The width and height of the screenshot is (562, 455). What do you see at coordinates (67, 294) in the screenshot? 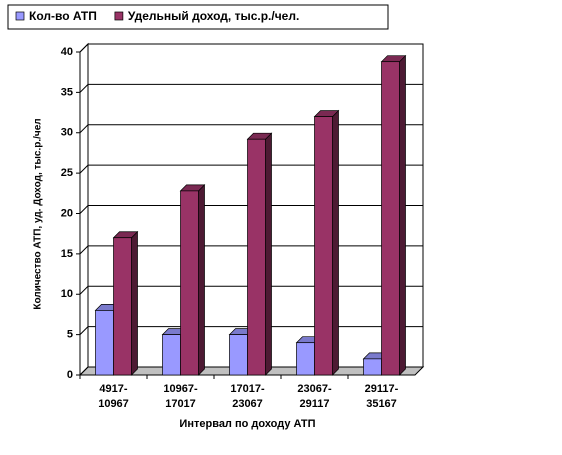
I see `y-tick-label: 10` at bounding box center [67, 294].